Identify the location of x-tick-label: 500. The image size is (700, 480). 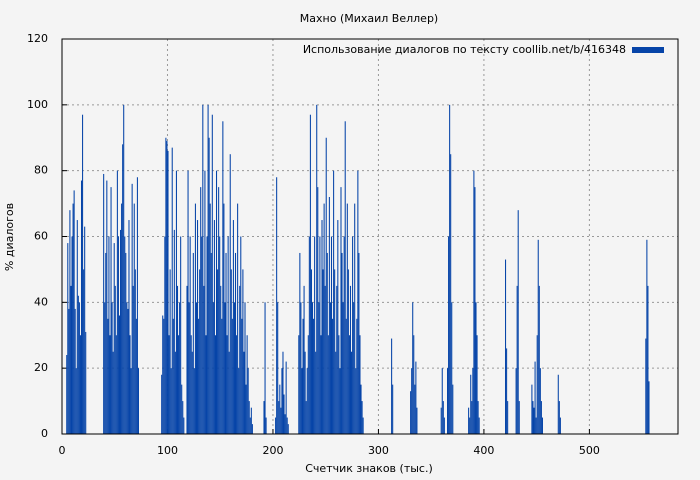
(589, 450).